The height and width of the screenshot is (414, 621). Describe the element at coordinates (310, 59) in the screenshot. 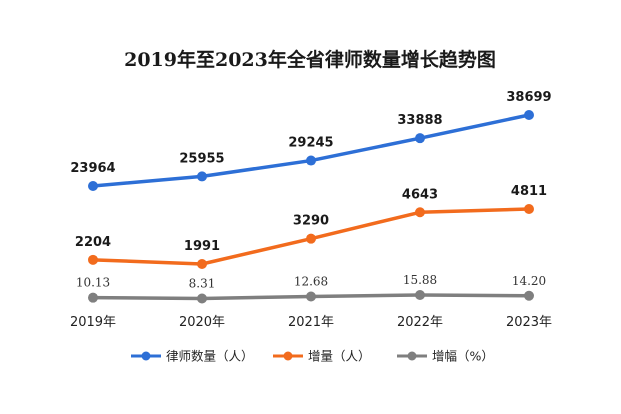

I see `chart-title: 2019年至2023年全省律师数量增长趋势图` at that location.